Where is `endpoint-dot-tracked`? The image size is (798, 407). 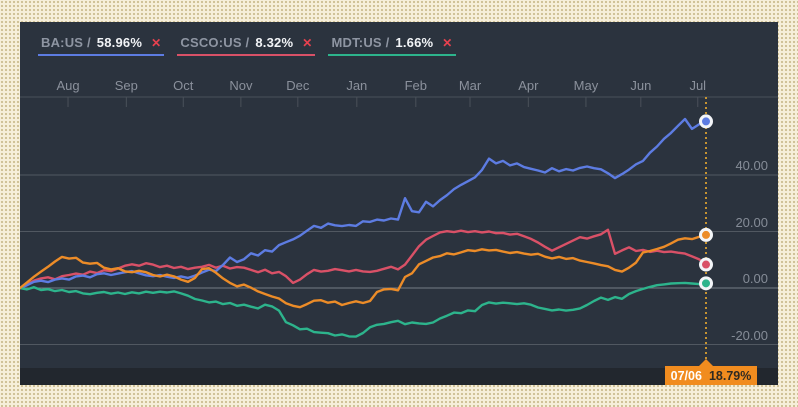 endpoint-dot-tracked is located at coordinates (706, 234).